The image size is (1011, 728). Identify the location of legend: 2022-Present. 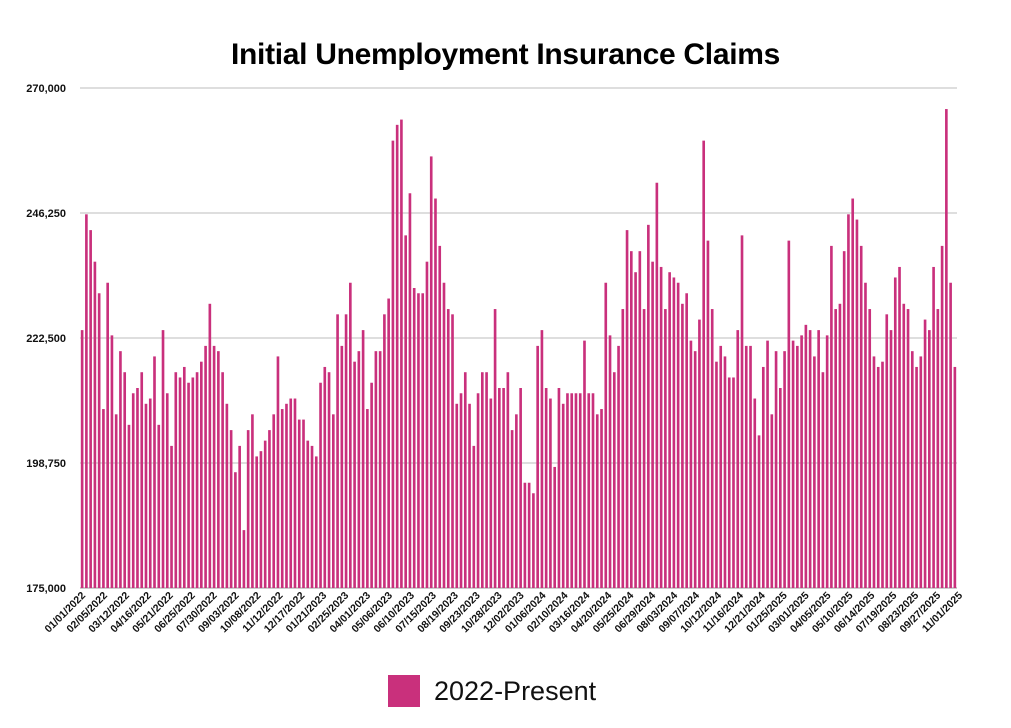
(492, 691).